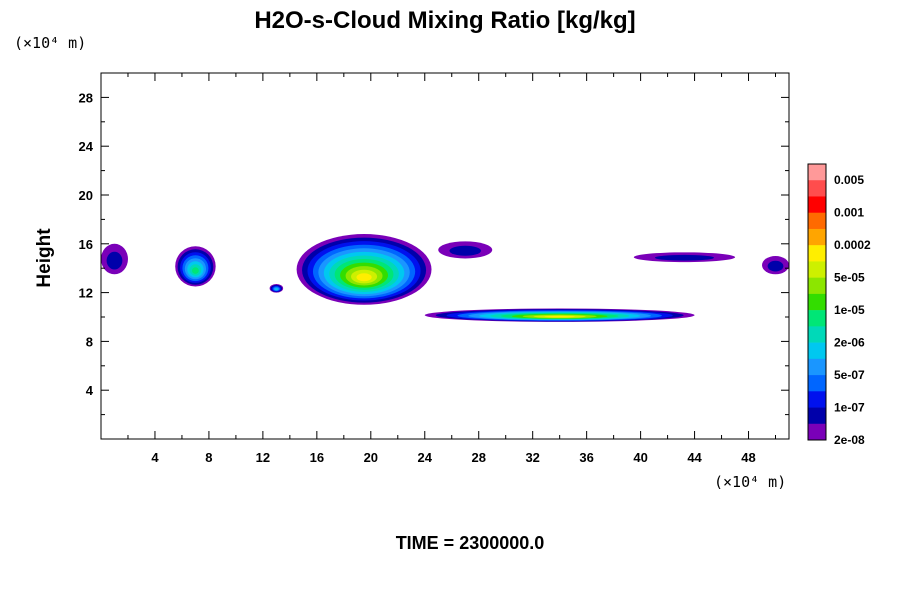 This screenshot has width=900, height=600. I want to click on colorbar-label: 0.001, so click(849, 213).